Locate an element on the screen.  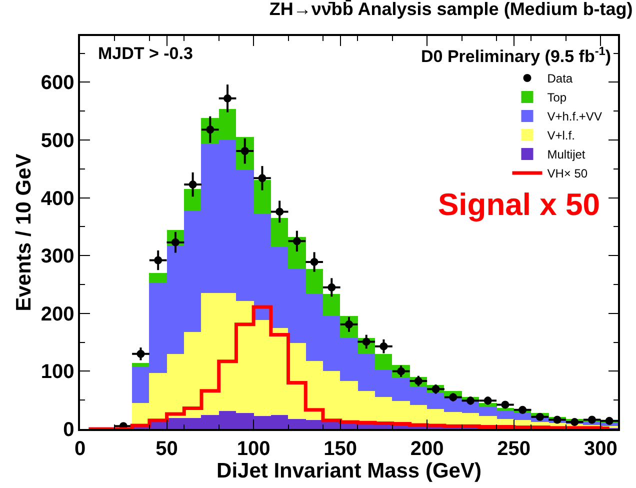
y-tick-label: 100 is located at coordinates (57, 372).